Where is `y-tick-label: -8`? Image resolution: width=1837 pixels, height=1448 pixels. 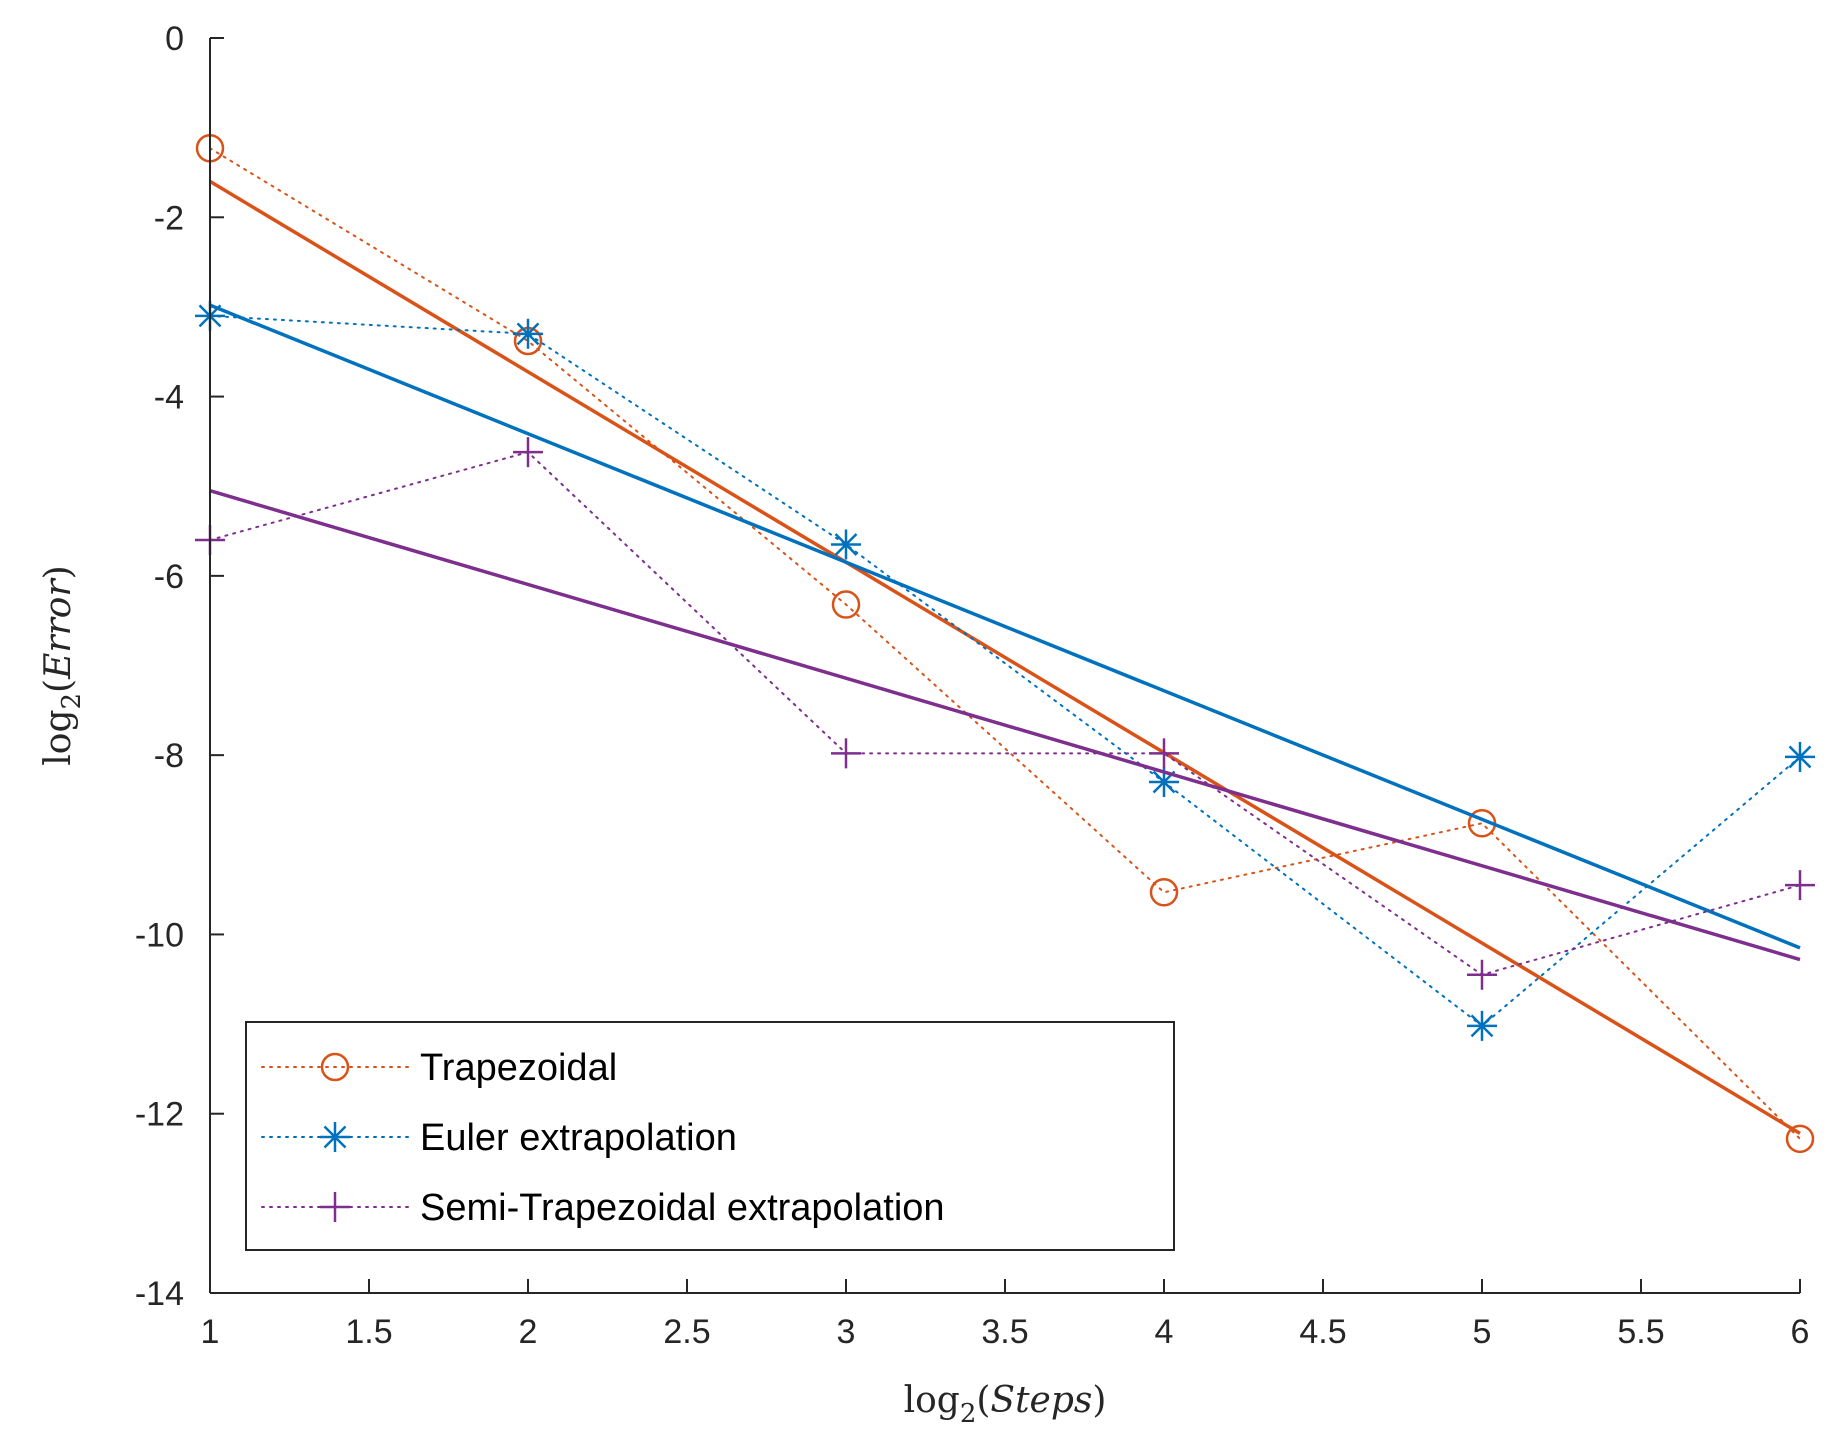
y-tick-label: -8 is located at coordinates (169, 756).